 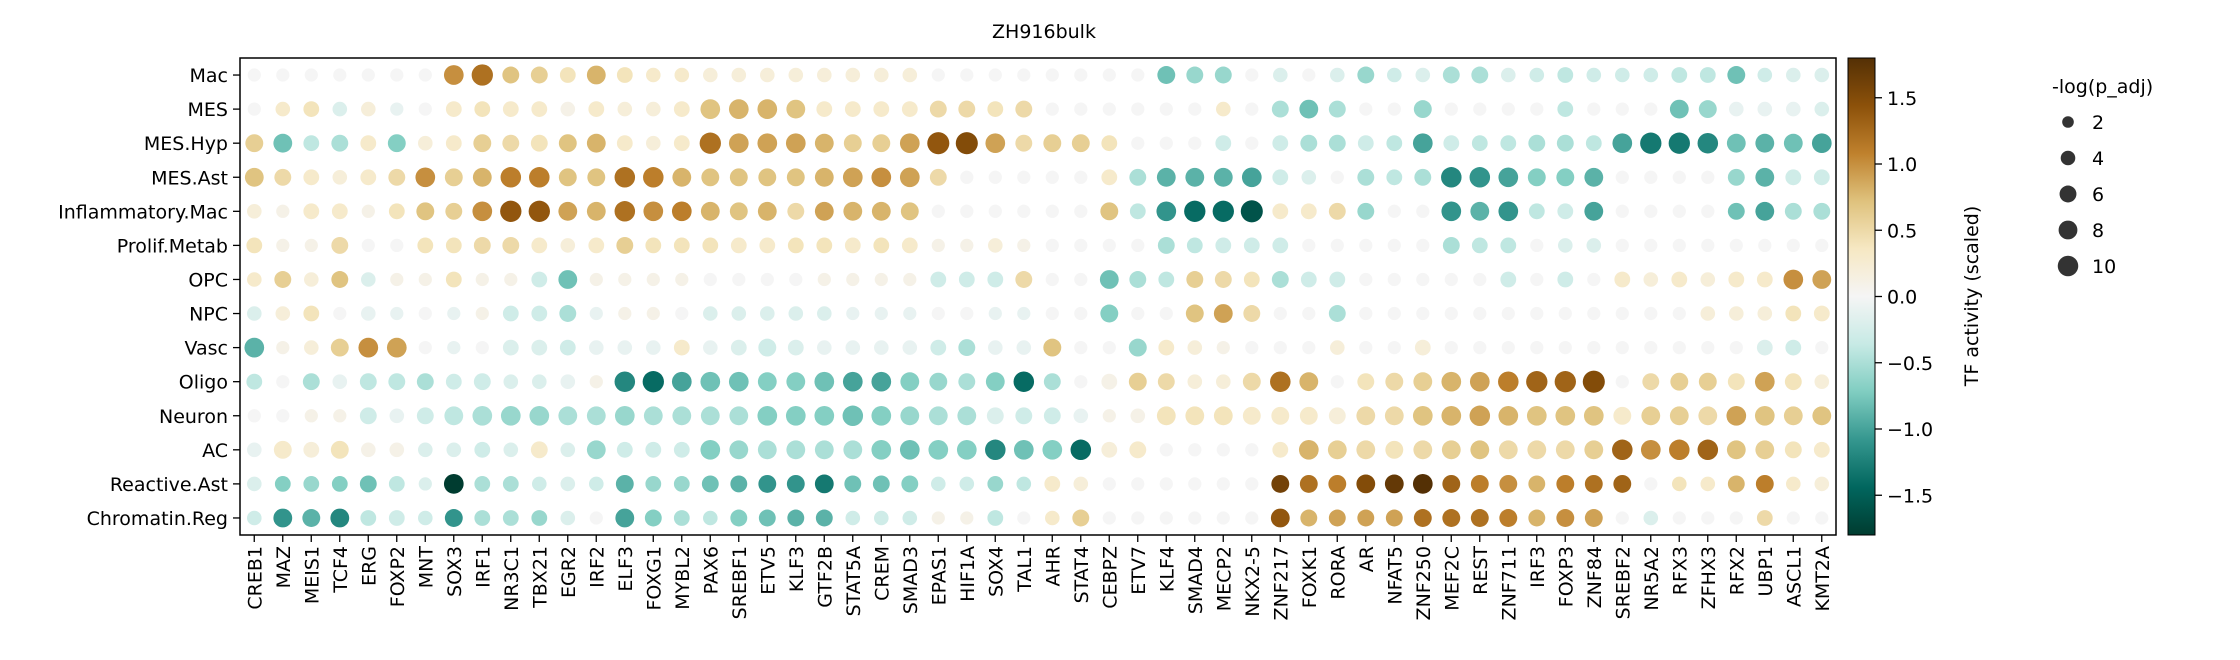 I want to click on y-tick-label: NPC, so click(x=208, y=315).